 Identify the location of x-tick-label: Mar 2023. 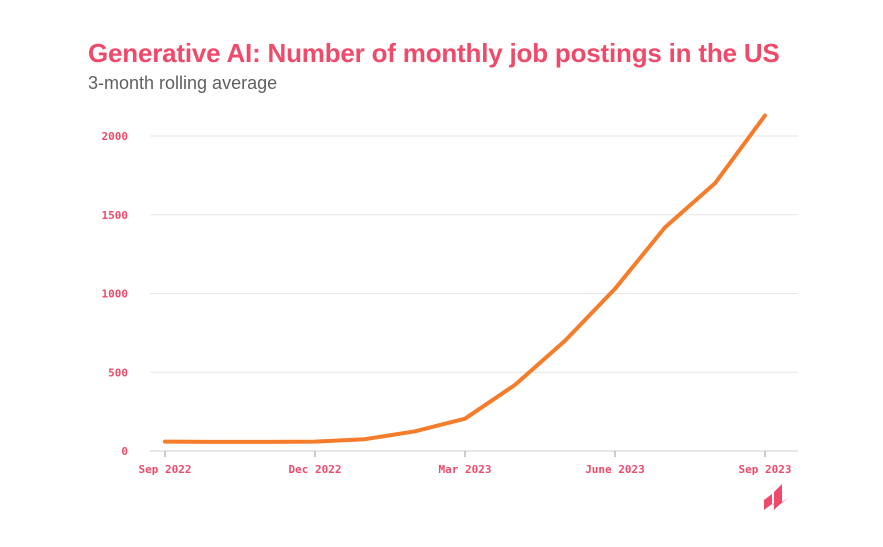
(465, 469).